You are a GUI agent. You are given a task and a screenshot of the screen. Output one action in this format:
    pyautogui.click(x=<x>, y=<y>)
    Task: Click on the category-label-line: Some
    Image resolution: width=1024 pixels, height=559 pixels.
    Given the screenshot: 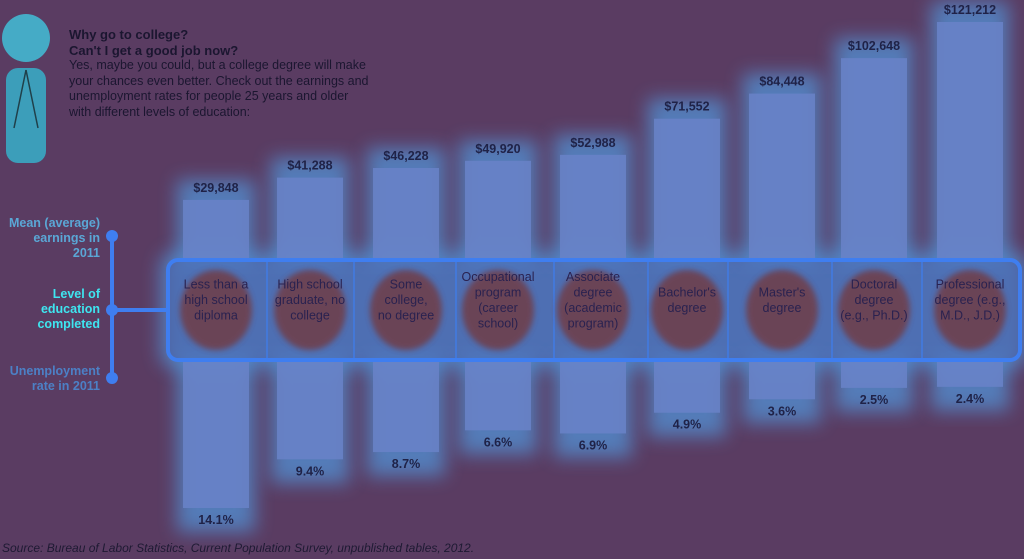 What is the action you would take?
    pyautogui.click(x=406, y=285)
    